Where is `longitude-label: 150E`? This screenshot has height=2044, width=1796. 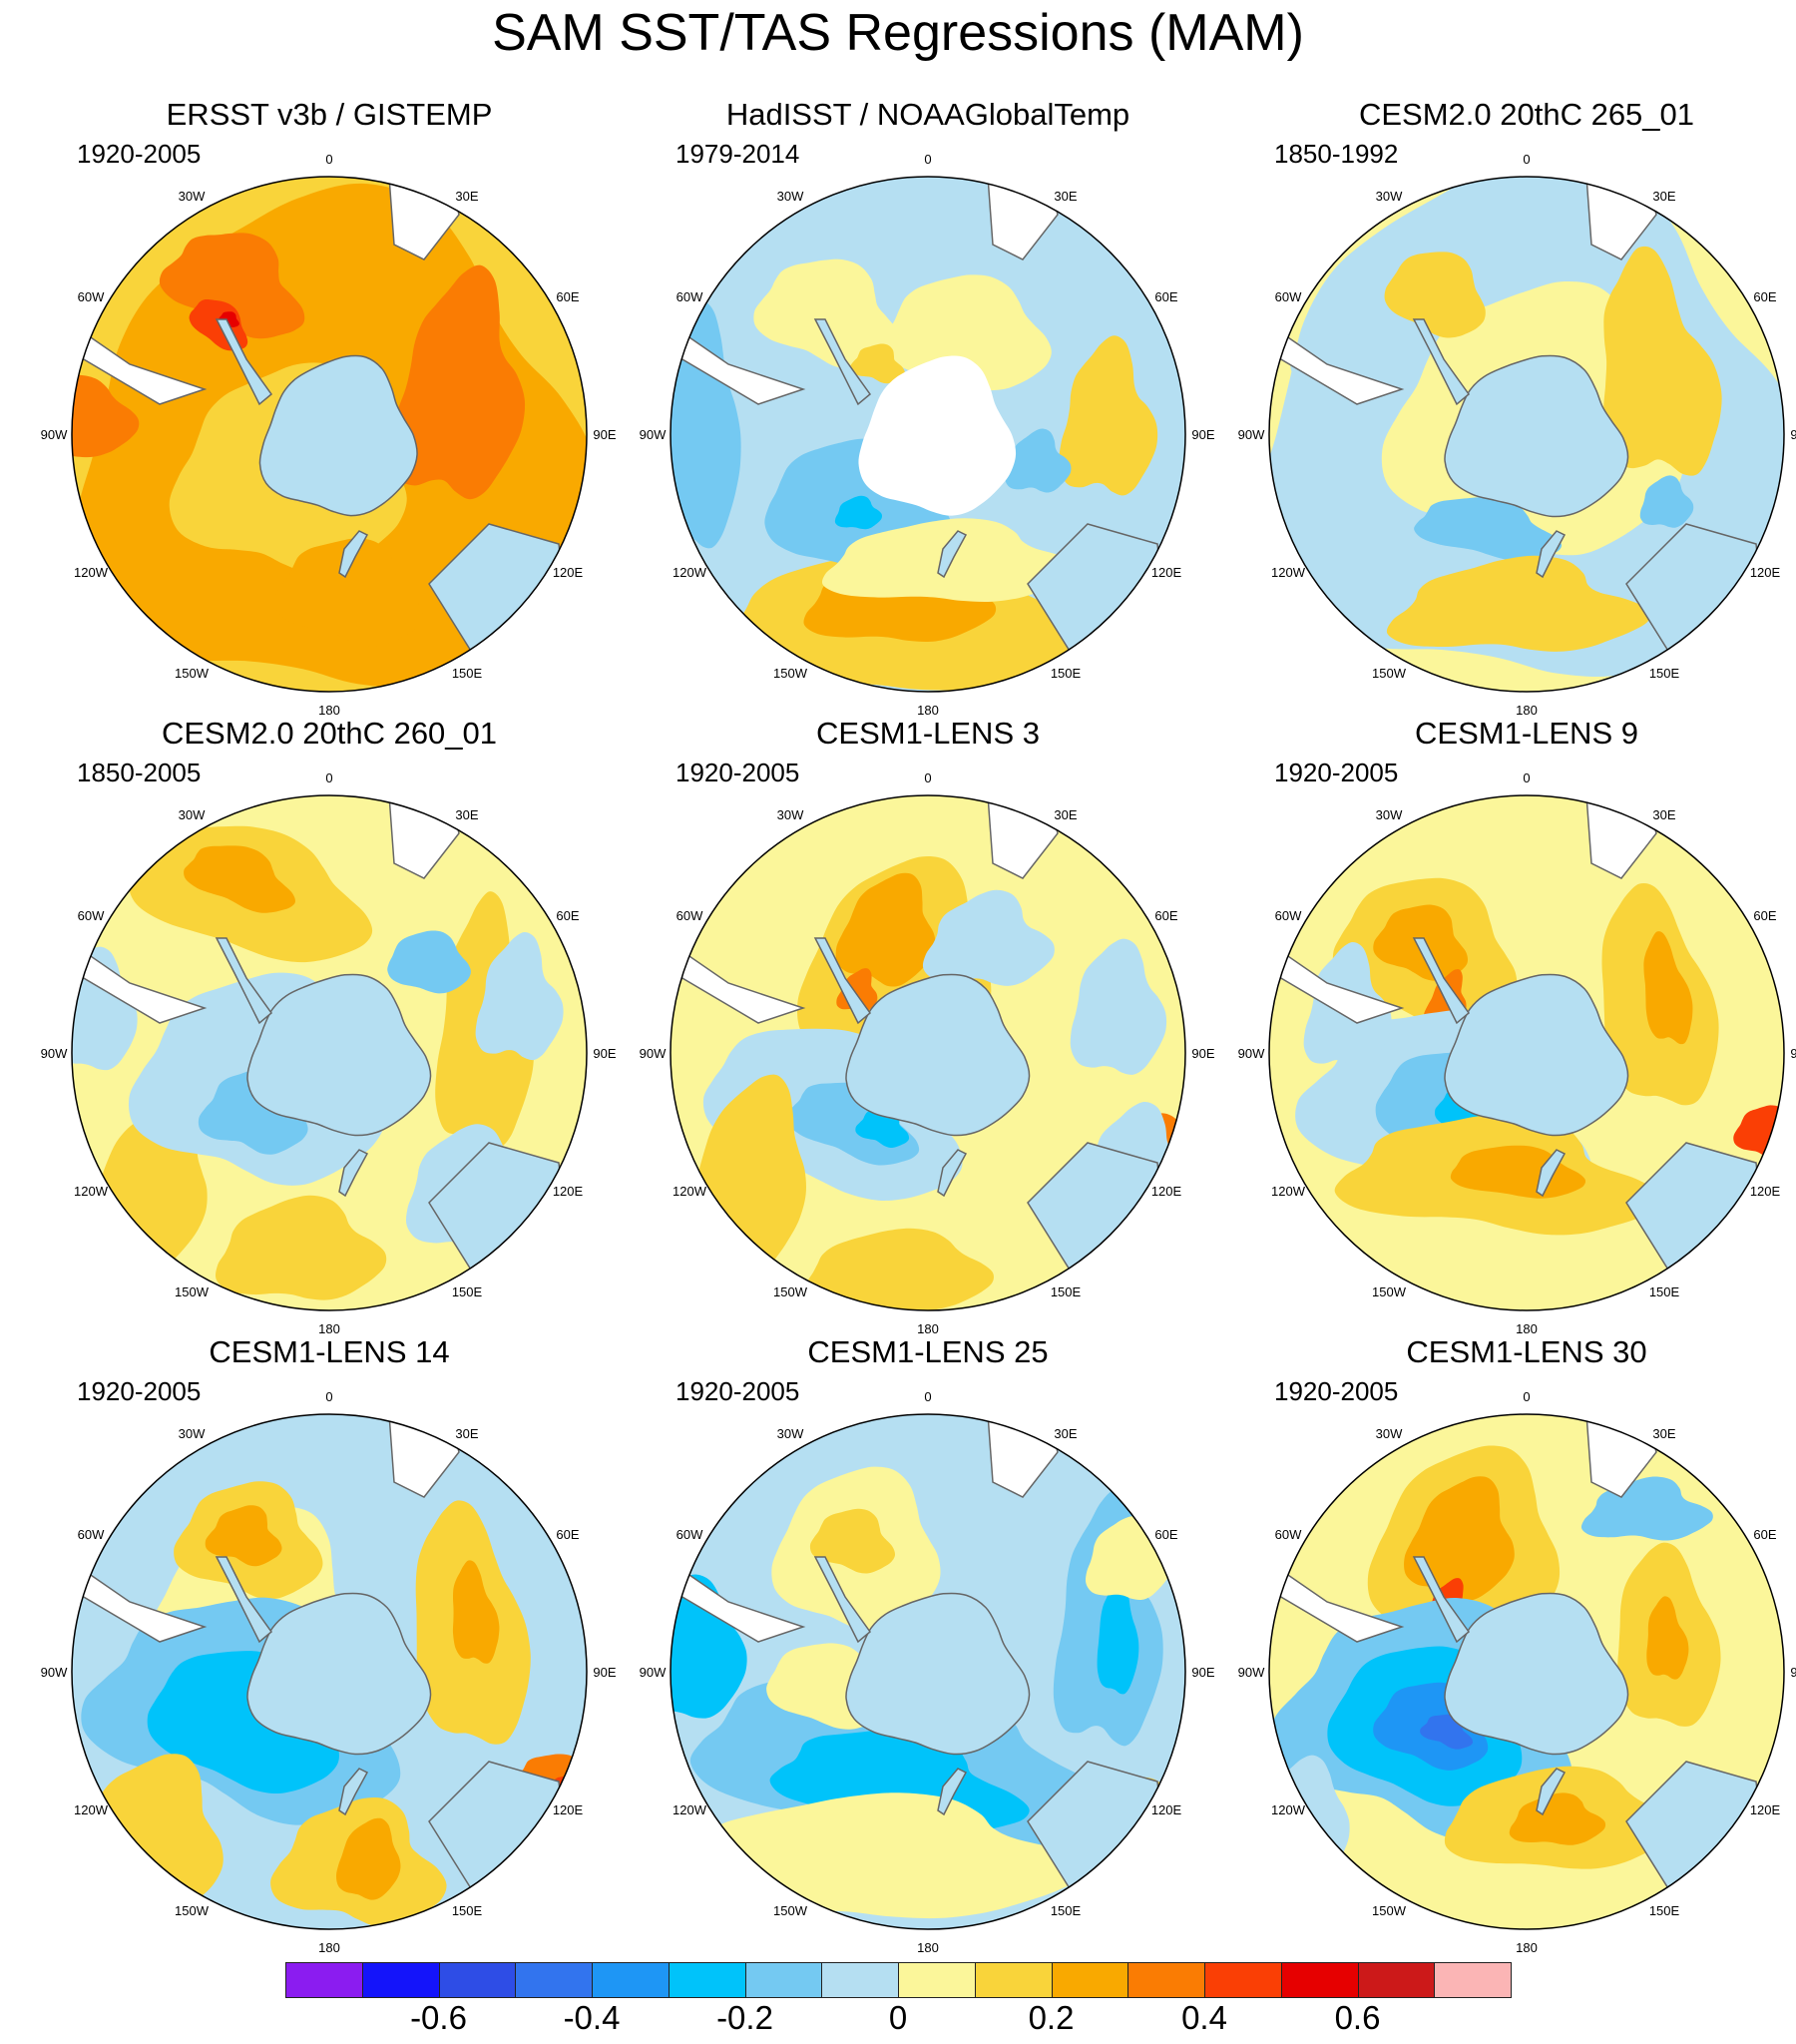
longitude-label: 150E is located at coordinates (1664, 1910).